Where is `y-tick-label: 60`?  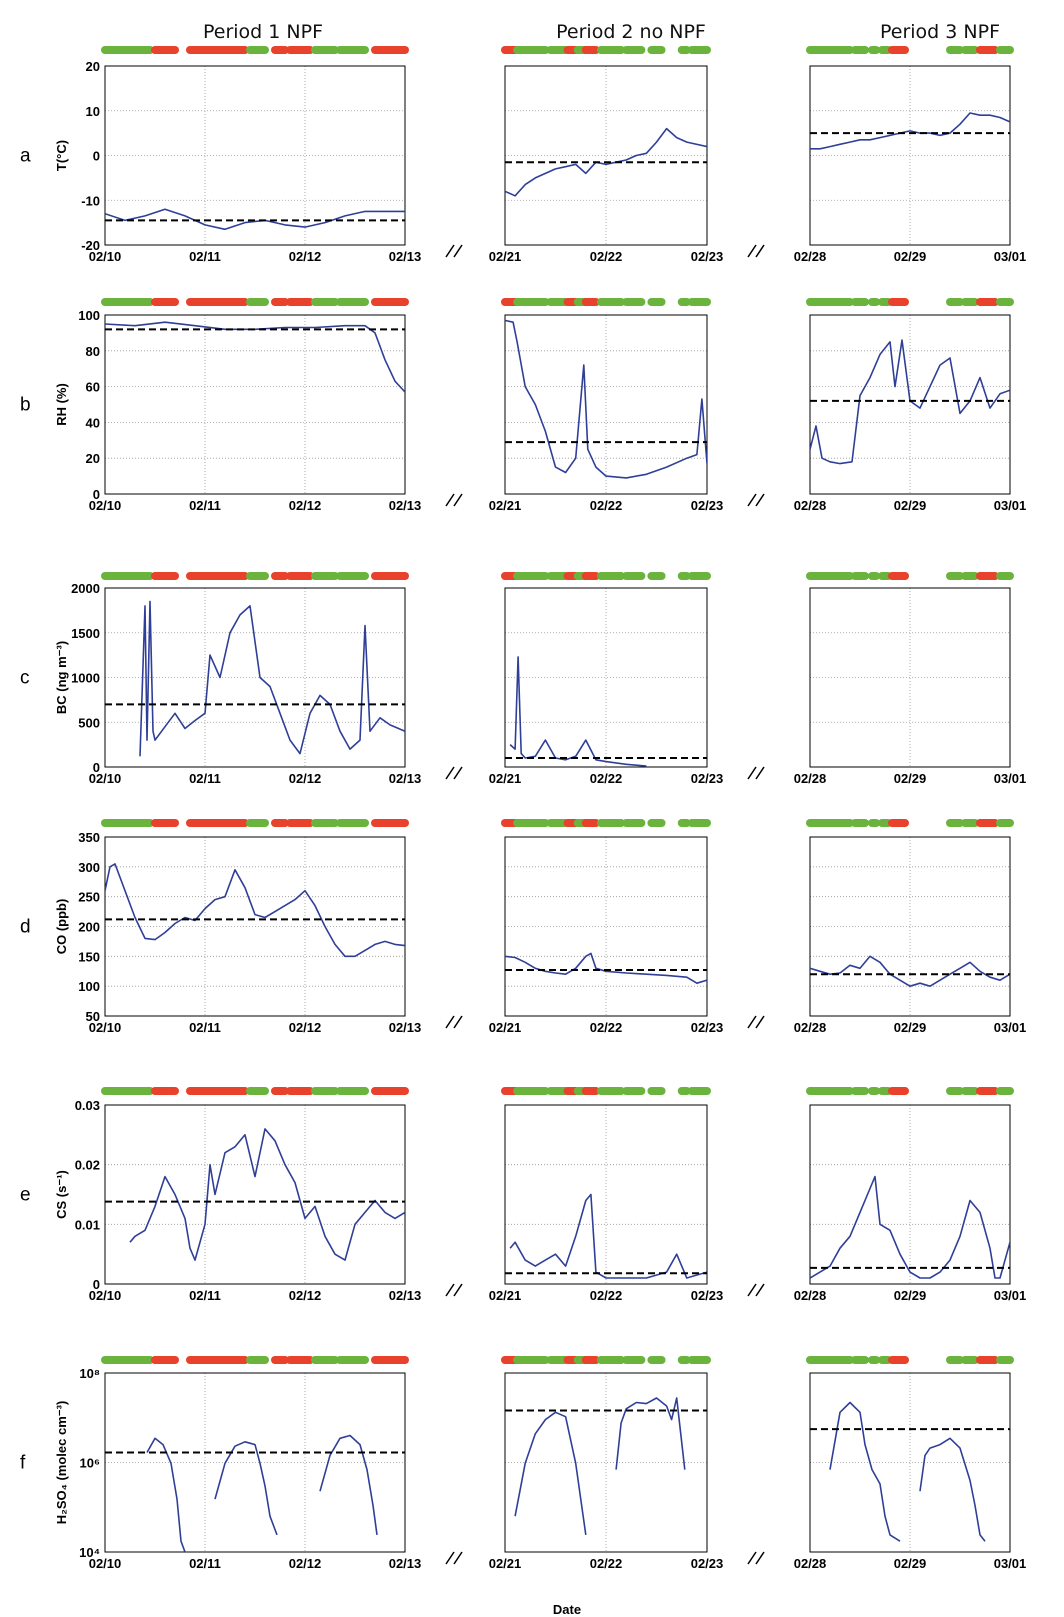
y-tick-label: 60 is located at coordinates (93, 387).